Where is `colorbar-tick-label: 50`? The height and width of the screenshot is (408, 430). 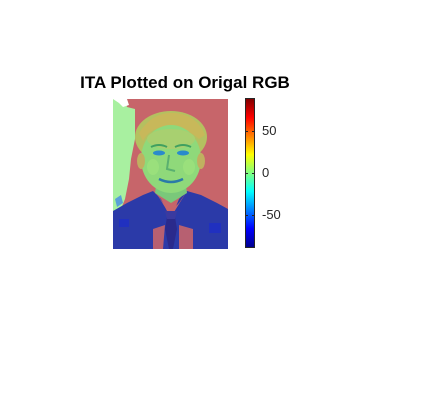
colorbar-tick-label: 50 is located at coordinates (269, 130).